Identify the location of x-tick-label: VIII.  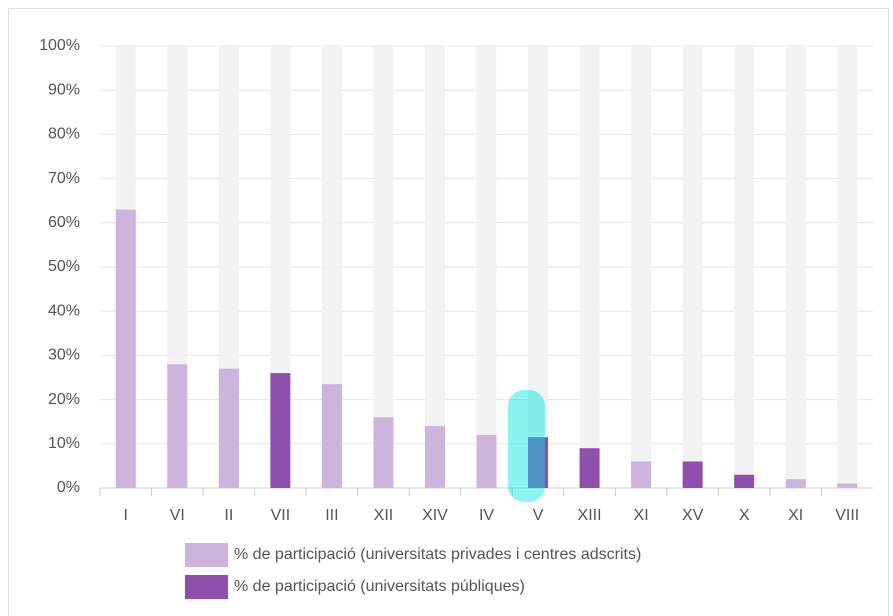
(847, 515).